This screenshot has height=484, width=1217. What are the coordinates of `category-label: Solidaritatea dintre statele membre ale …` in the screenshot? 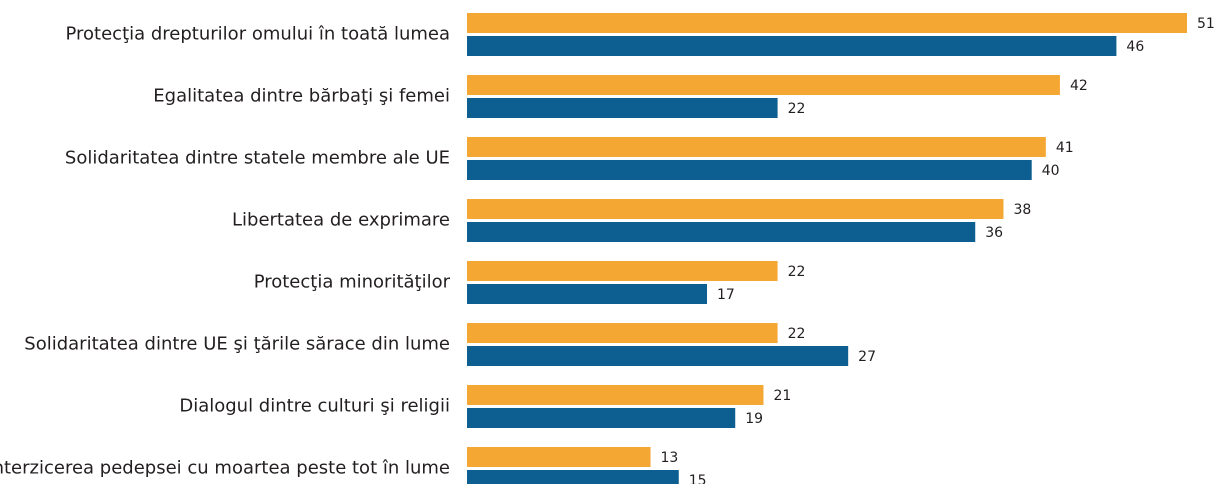 It's located at (257, 158).